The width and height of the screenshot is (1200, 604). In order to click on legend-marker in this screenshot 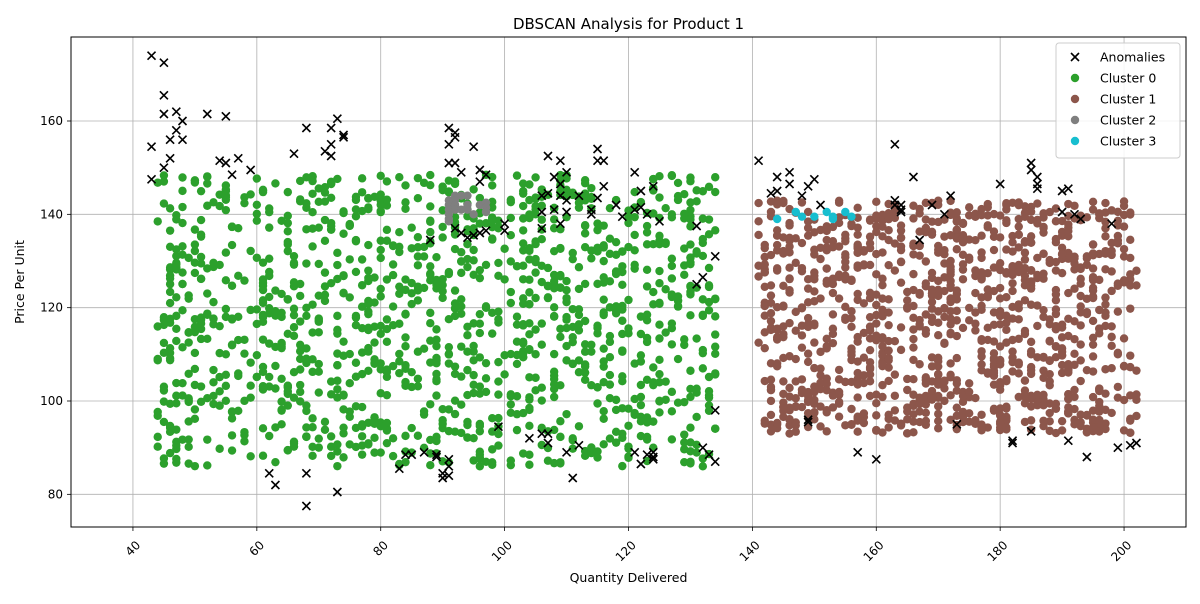, I will do `click(1075, 78)`.